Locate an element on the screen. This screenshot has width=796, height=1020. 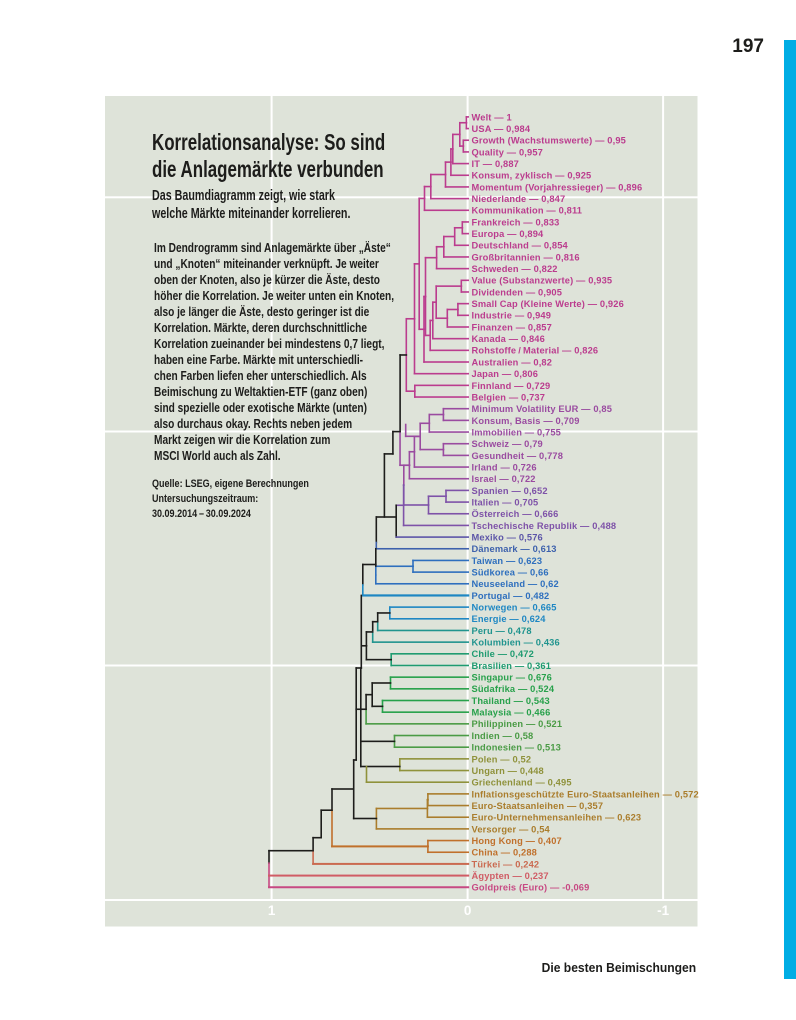
svg-text: Immobilien — 0,755 is located at coordinates (517, 432).